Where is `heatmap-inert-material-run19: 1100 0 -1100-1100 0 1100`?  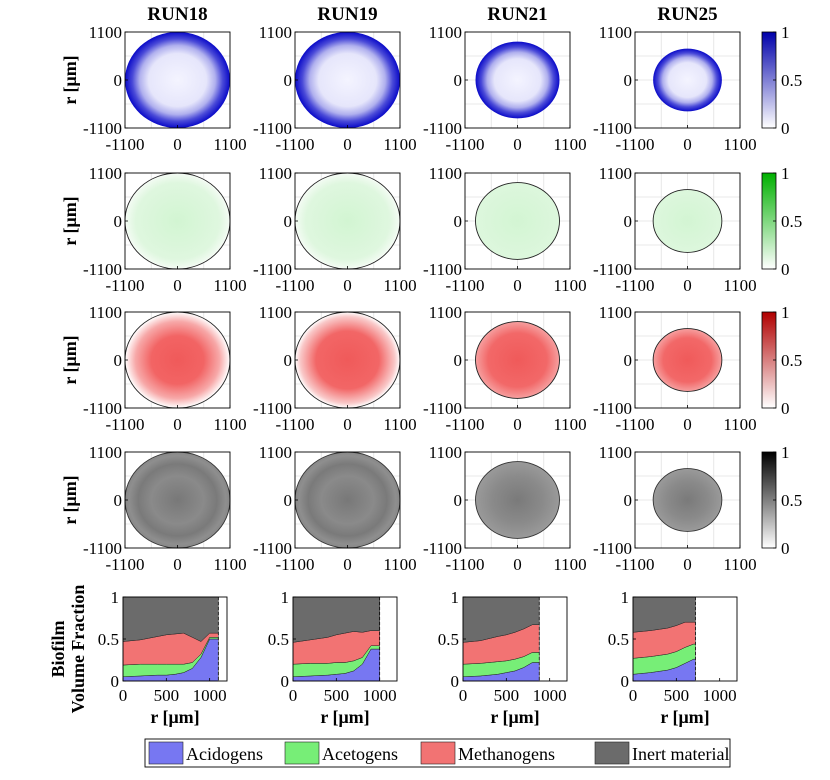 heatmap-inert-material-run19: 1100 0 -1100-1100 0 1100 is located at coordinates (335, 508).